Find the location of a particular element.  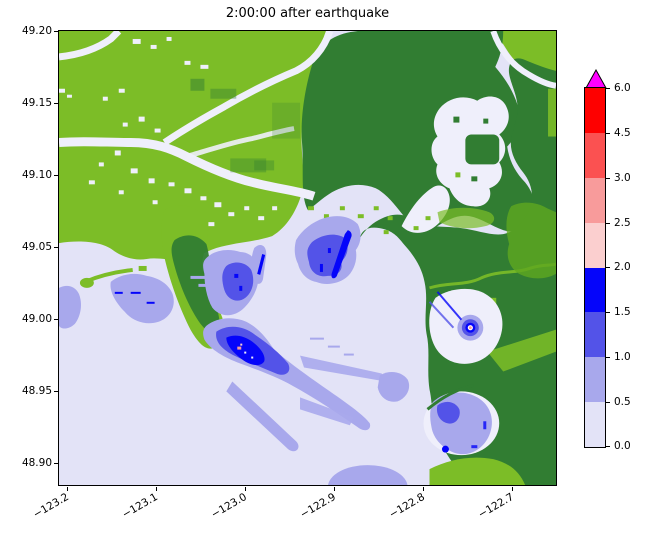

x-axis-tick-label: −122.9 is located at coordinates (318, 506).